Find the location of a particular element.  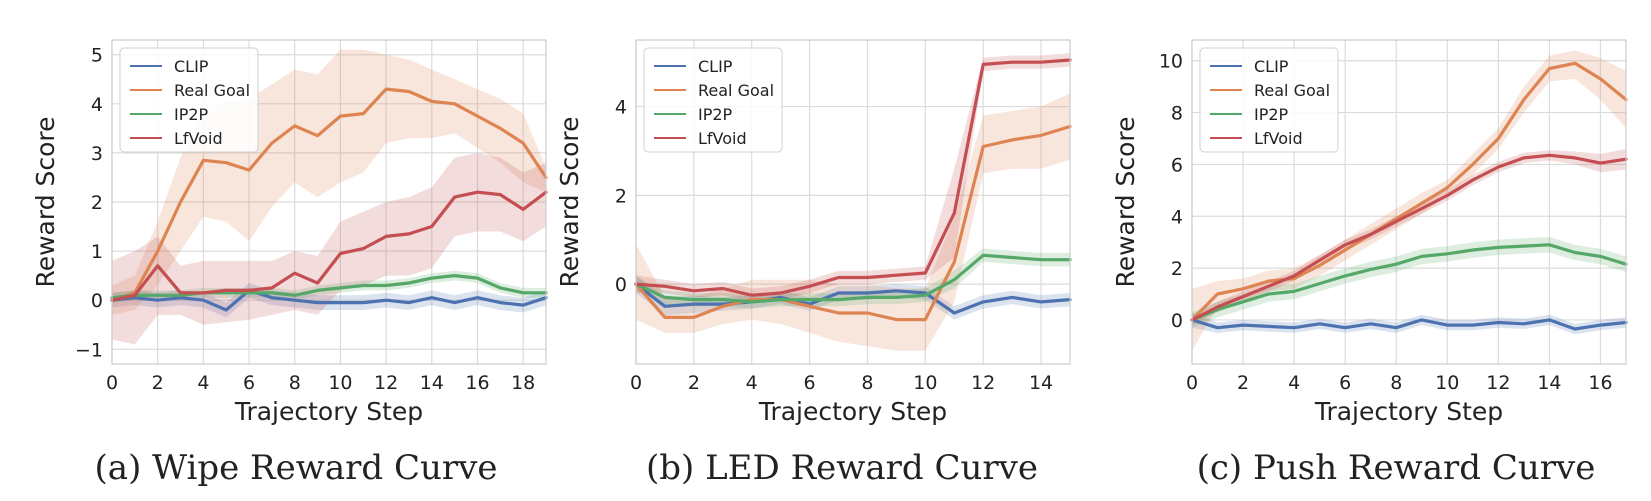

caption-a: (a) Wipe Reward Curve is located at coordinates (296, 468).